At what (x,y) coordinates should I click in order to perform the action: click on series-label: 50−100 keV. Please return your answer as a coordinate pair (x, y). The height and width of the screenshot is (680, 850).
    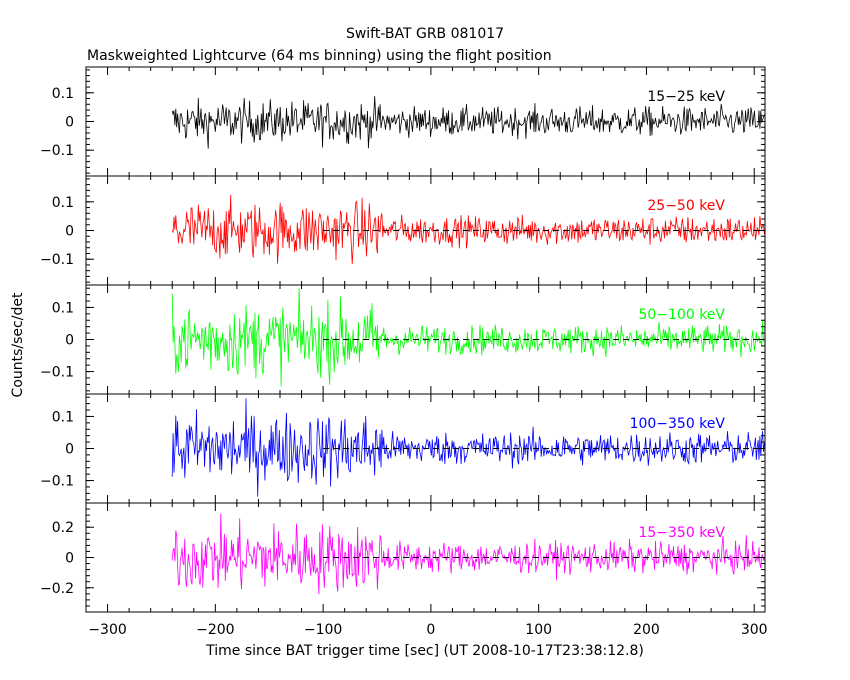
    Looking at the image, I should click on (681, 315).